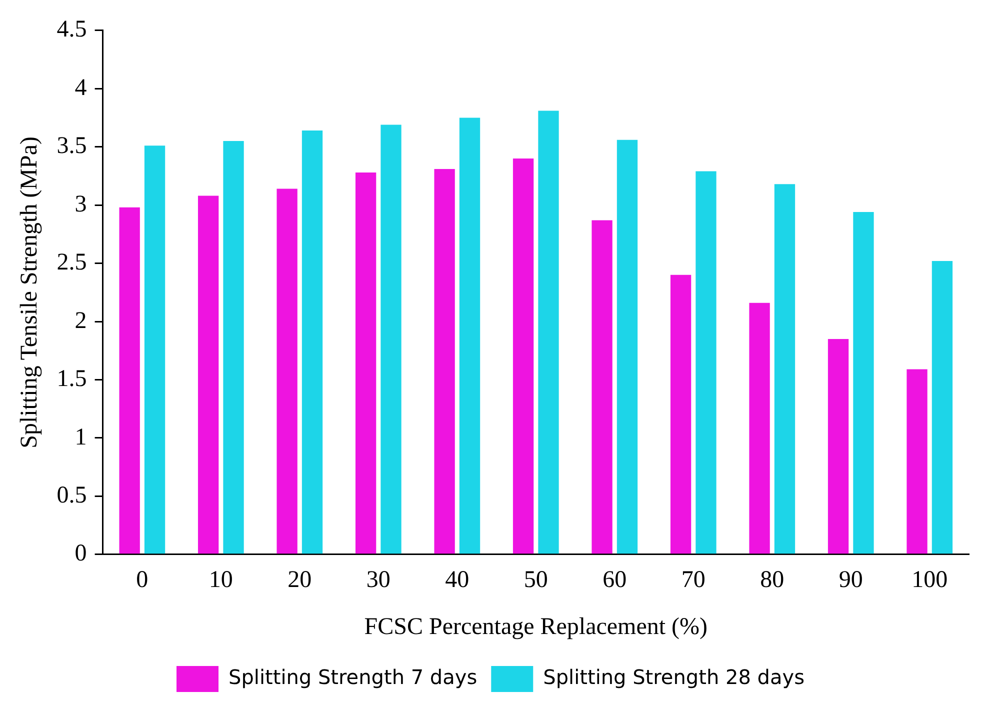 The image size is (991, 710). Describe the element at coordinates (300, 580) in the screenshot. I see `x-tick-label: 20` at that location.